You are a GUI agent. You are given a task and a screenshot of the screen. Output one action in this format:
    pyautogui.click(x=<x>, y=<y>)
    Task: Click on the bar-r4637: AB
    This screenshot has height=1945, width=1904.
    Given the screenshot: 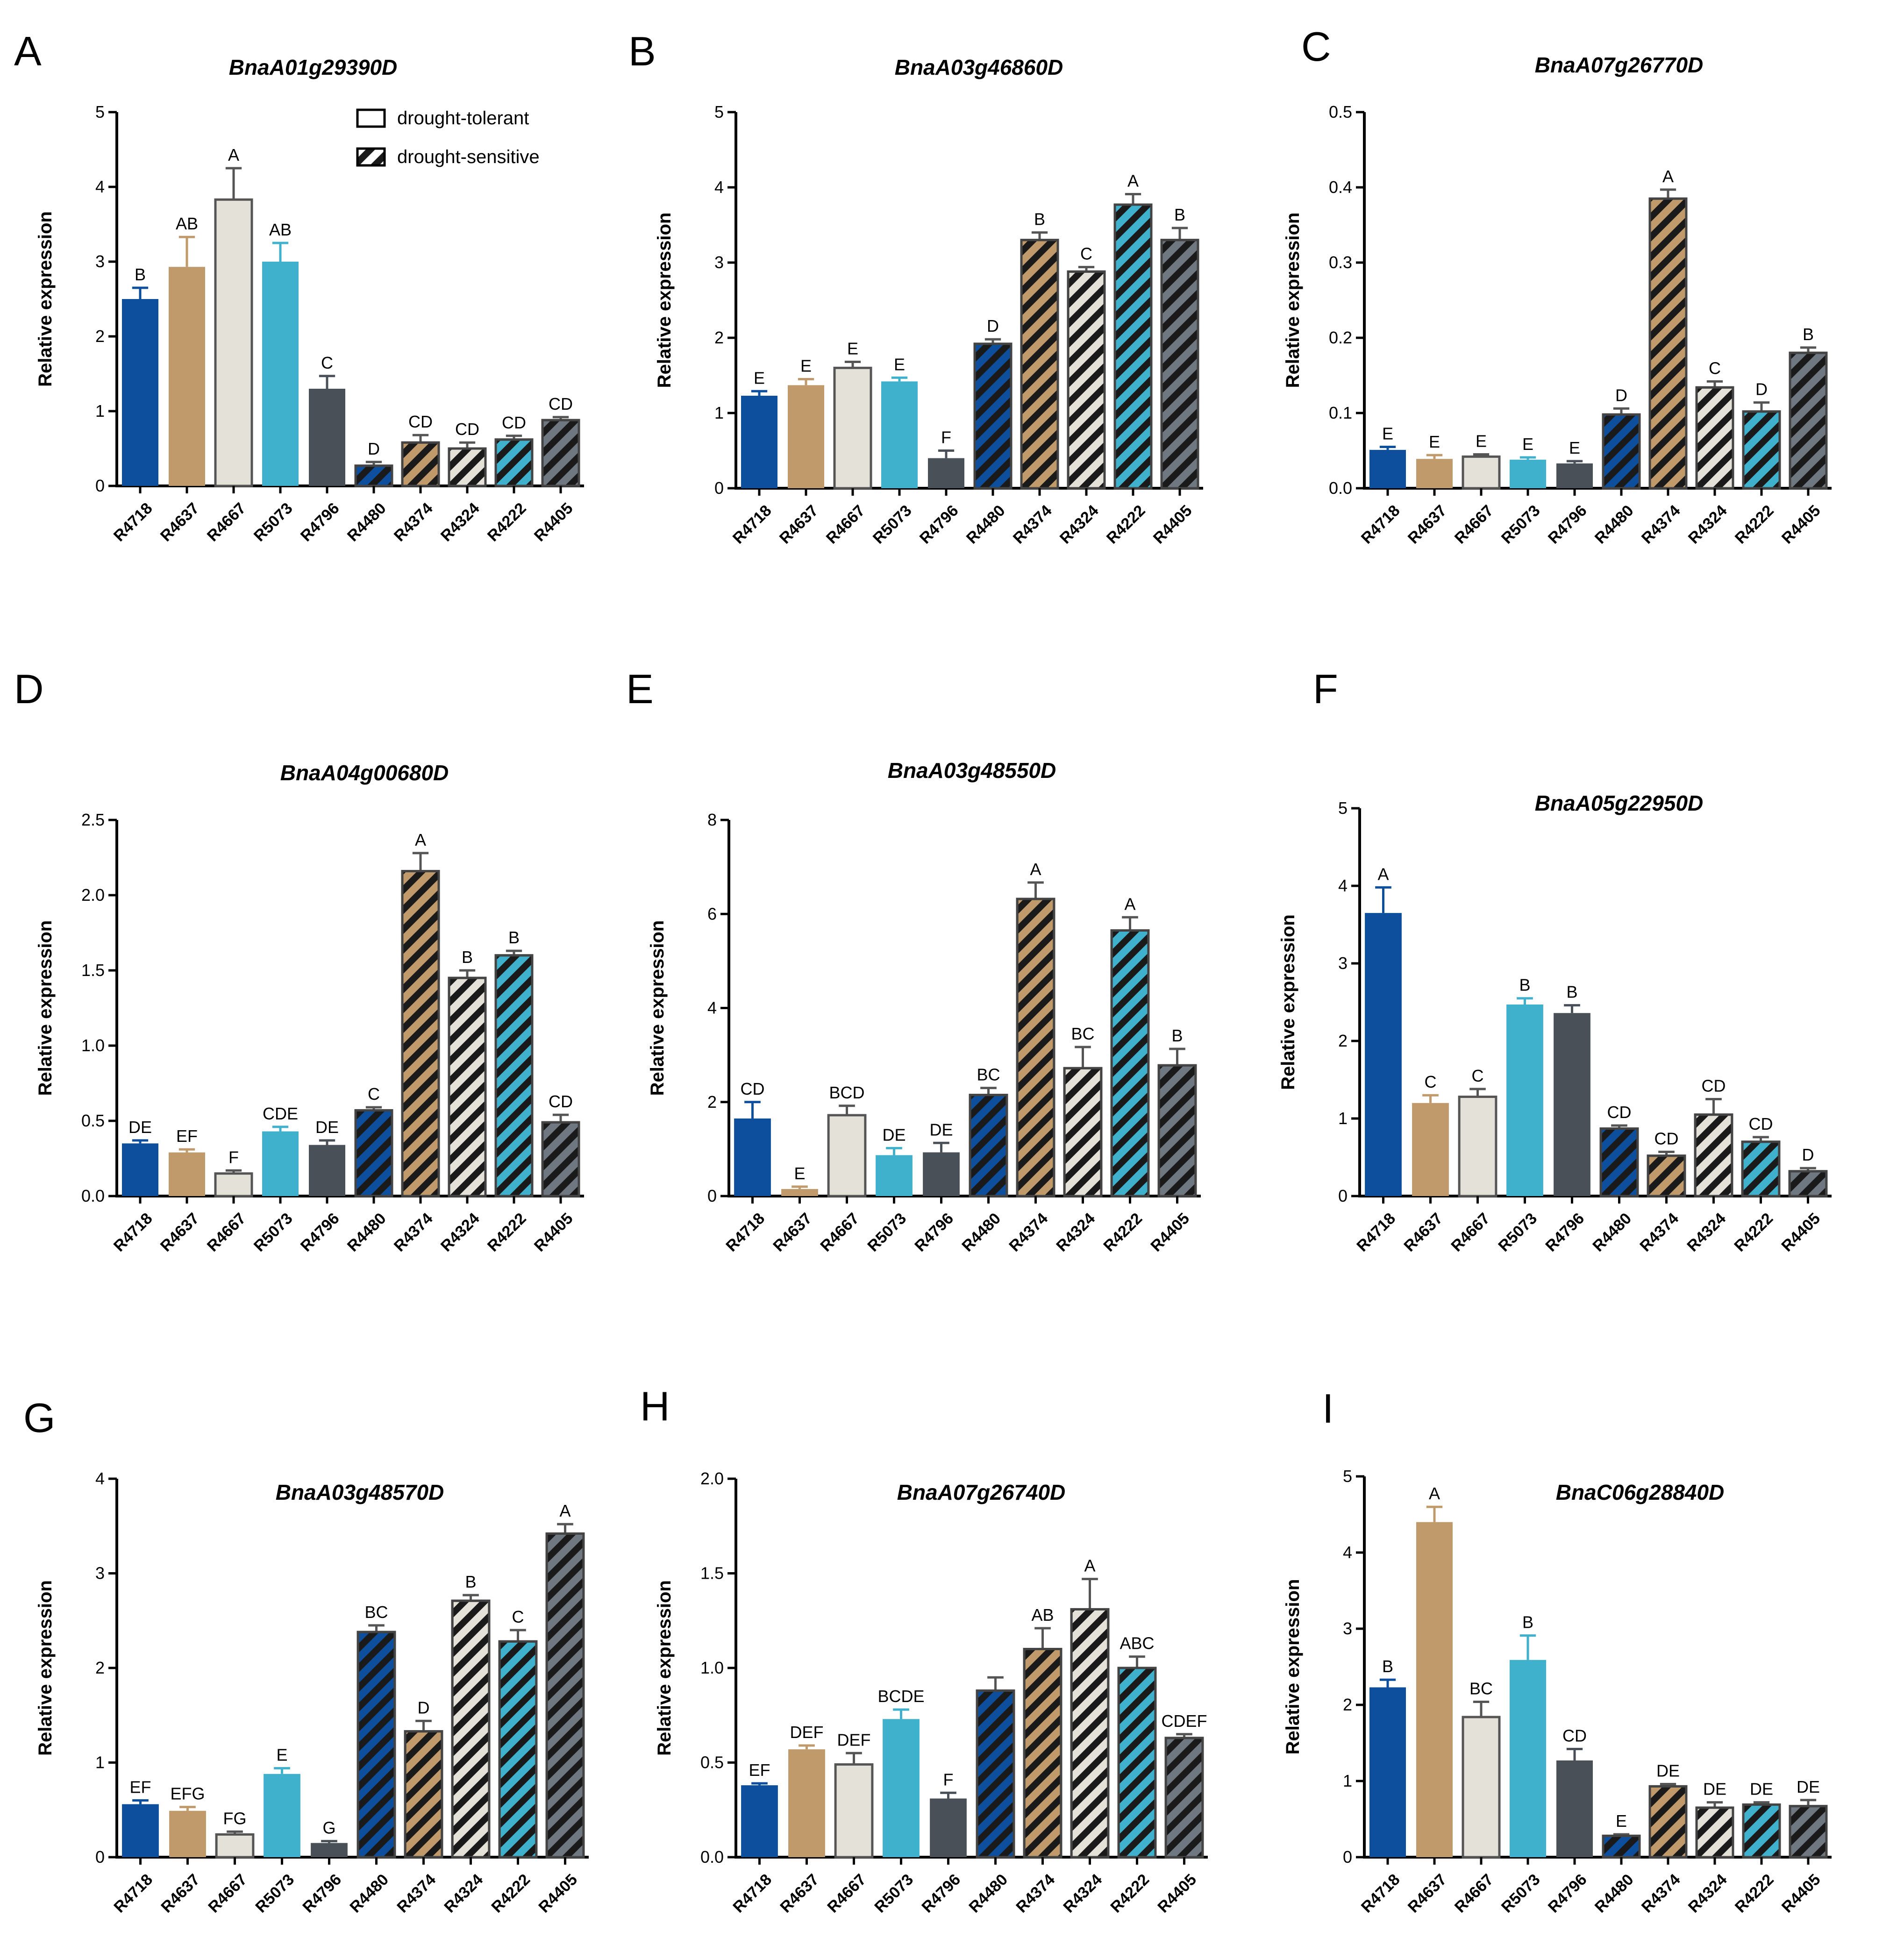 What is the action you would take?
    pyautogui.click(x=187, y=350)
    